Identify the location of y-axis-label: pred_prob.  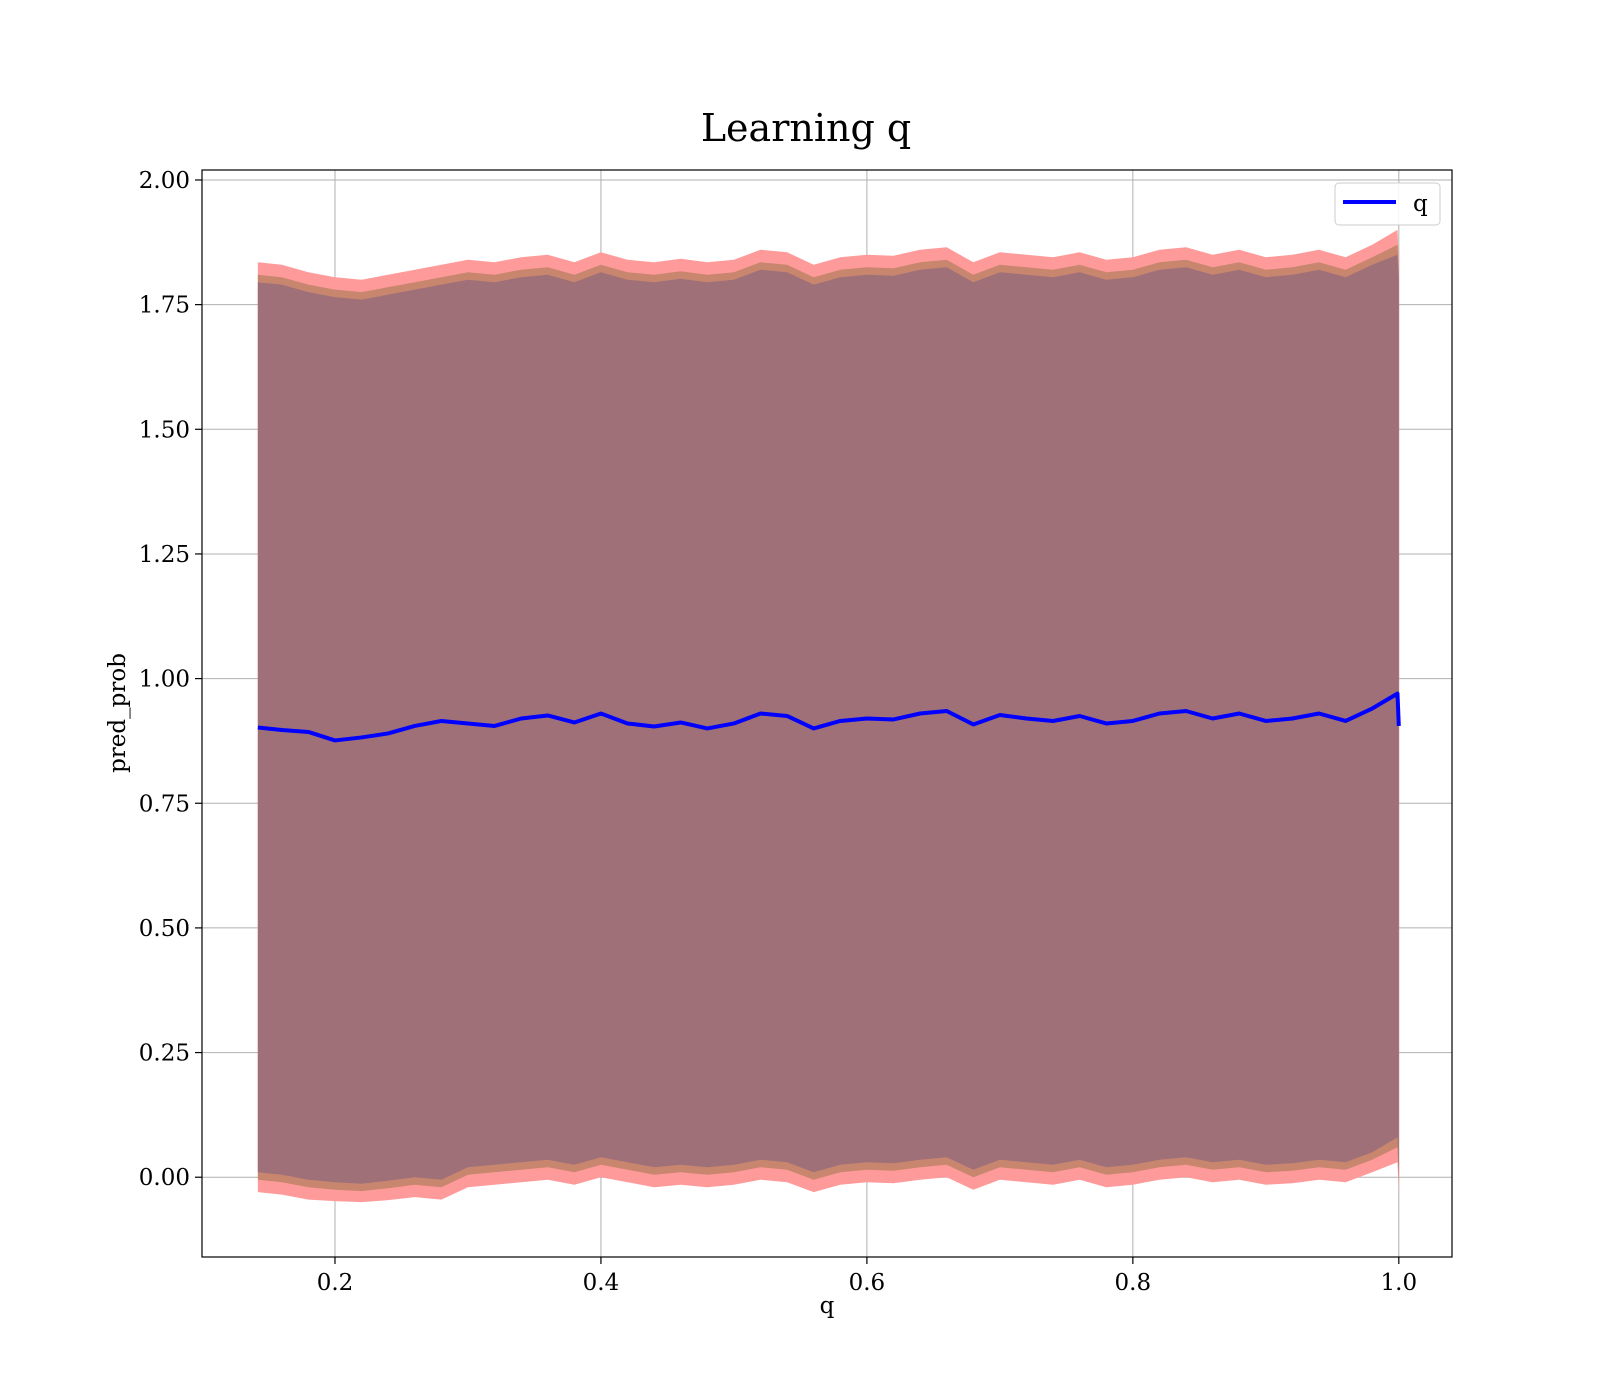
(118, 713).